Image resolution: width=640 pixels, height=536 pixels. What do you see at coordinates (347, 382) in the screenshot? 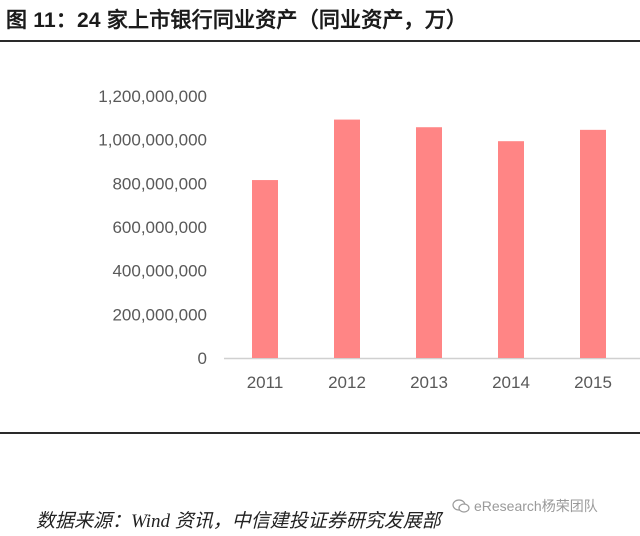
I see `x-tick-label: 2012` at bounding box center [347, 382].